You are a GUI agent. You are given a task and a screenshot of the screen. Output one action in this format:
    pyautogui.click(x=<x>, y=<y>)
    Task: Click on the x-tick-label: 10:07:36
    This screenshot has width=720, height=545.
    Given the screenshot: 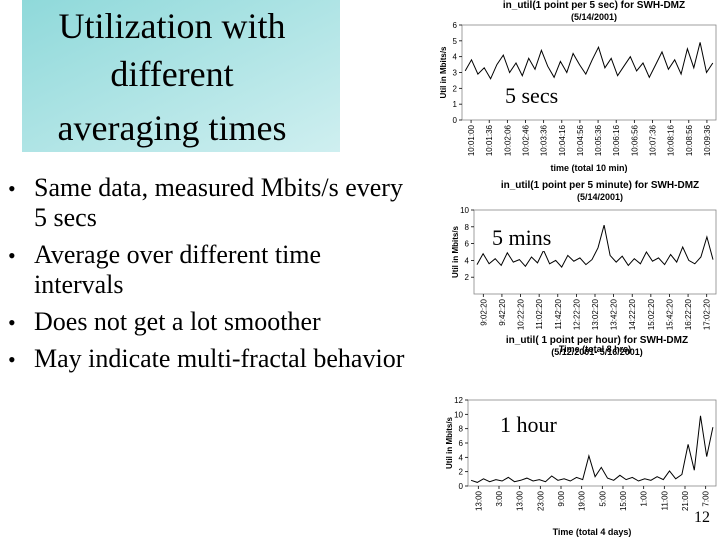 What is the action you would take?
    pyautogui.click(x=653, y=140)
    